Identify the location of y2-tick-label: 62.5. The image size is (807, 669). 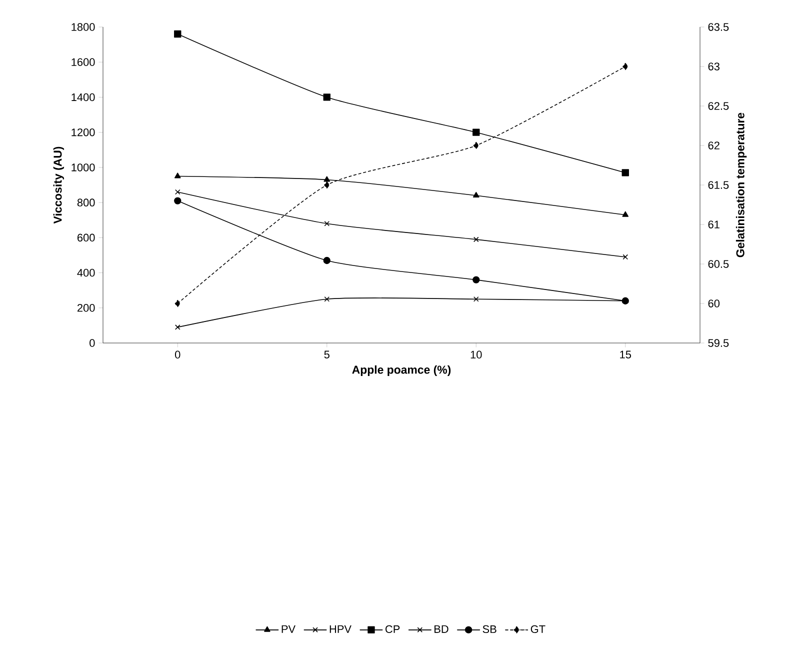
(718, 106).